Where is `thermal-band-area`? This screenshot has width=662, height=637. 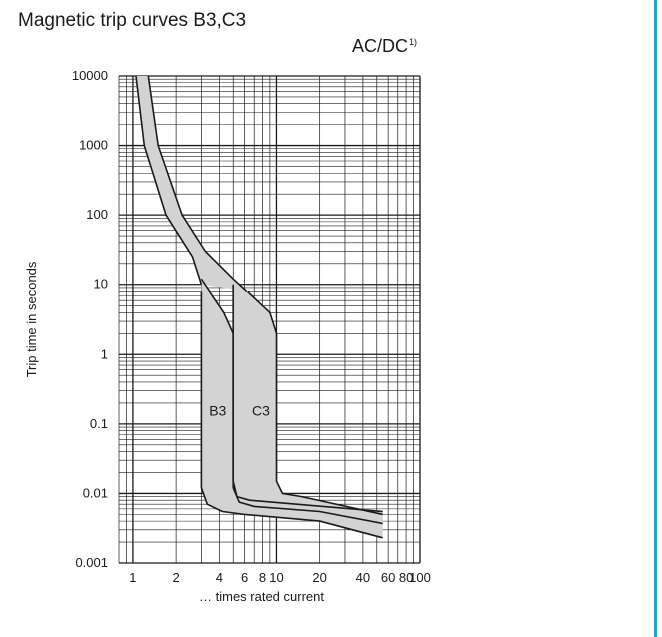
thermal-band-area is located at coordinates (191, 184).